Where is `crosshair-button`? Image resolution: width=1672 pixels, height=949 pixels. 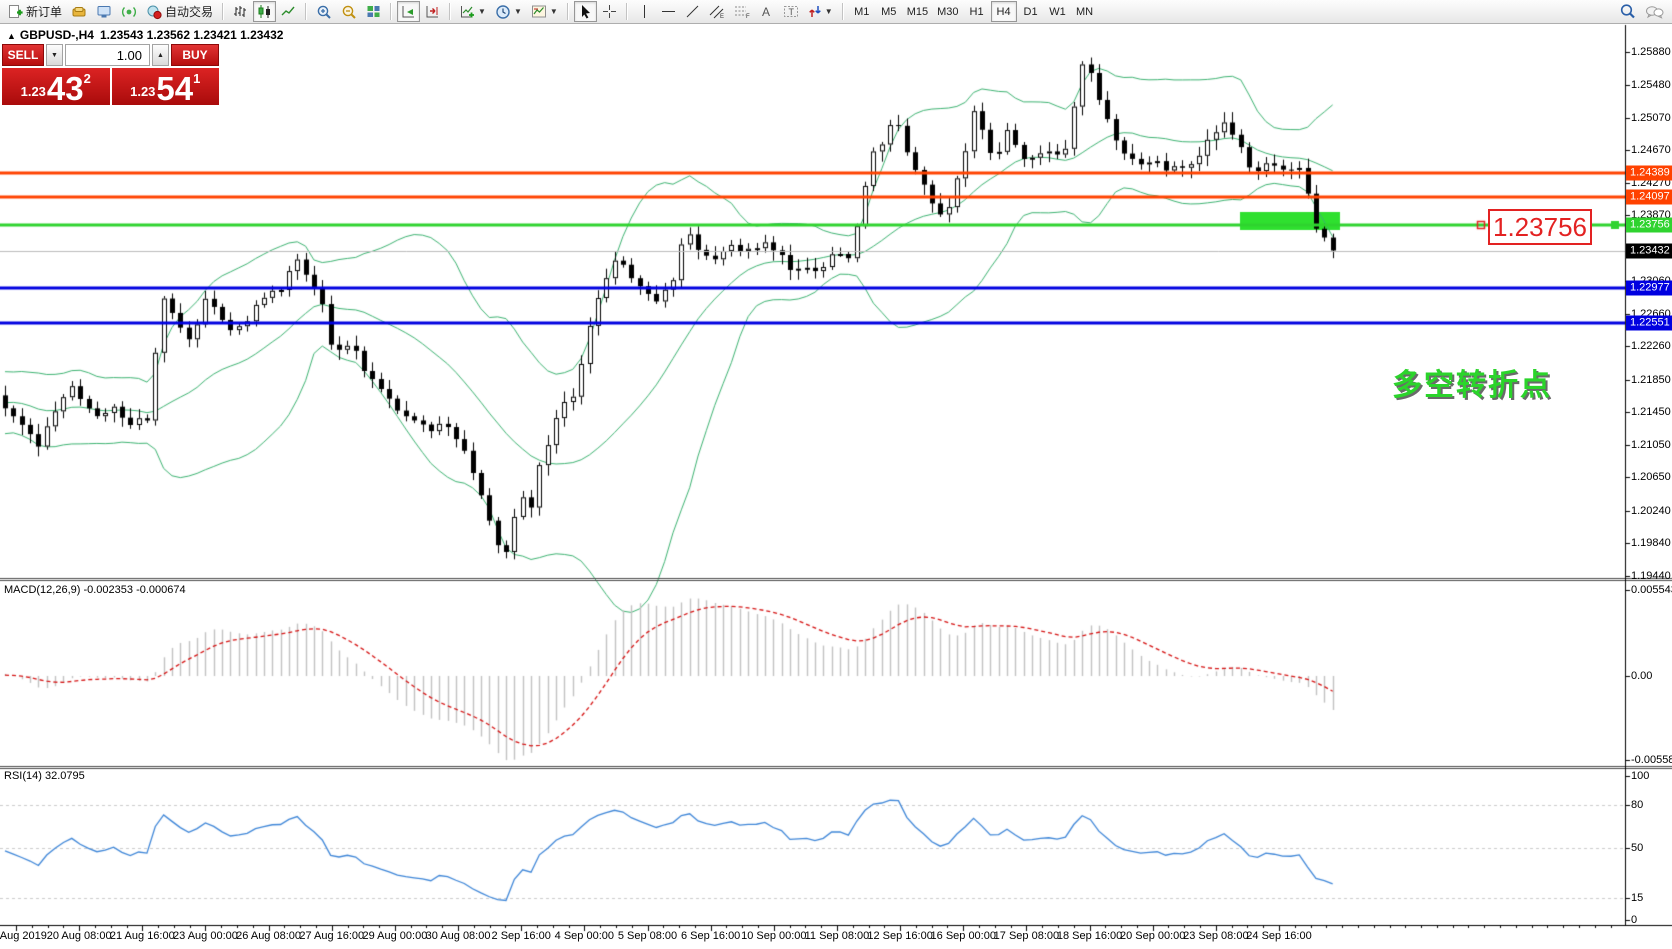
crosshair-button is located at coordinates (609, 11).